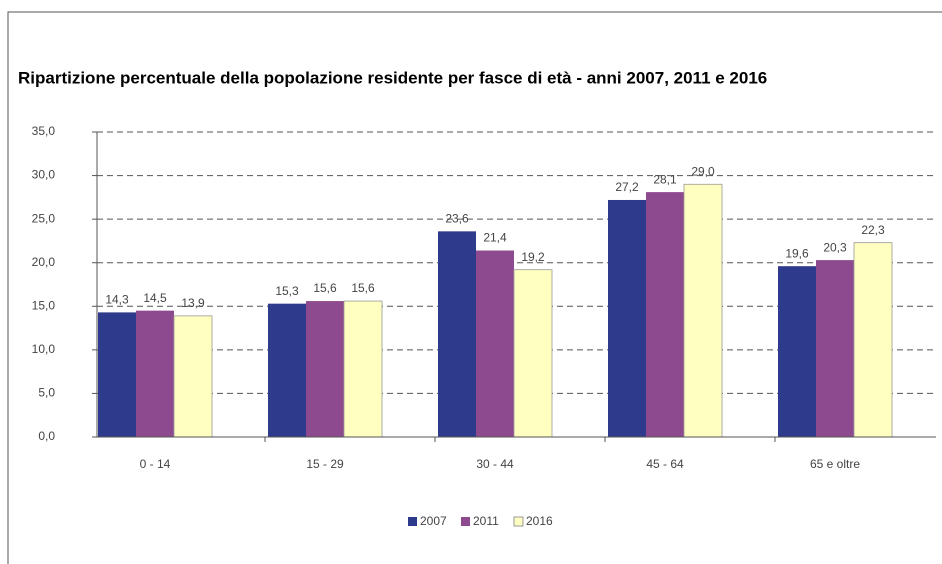 This screenshot has width=942, height=564. I want to click on value-label: 29,0, so click(703, 171).